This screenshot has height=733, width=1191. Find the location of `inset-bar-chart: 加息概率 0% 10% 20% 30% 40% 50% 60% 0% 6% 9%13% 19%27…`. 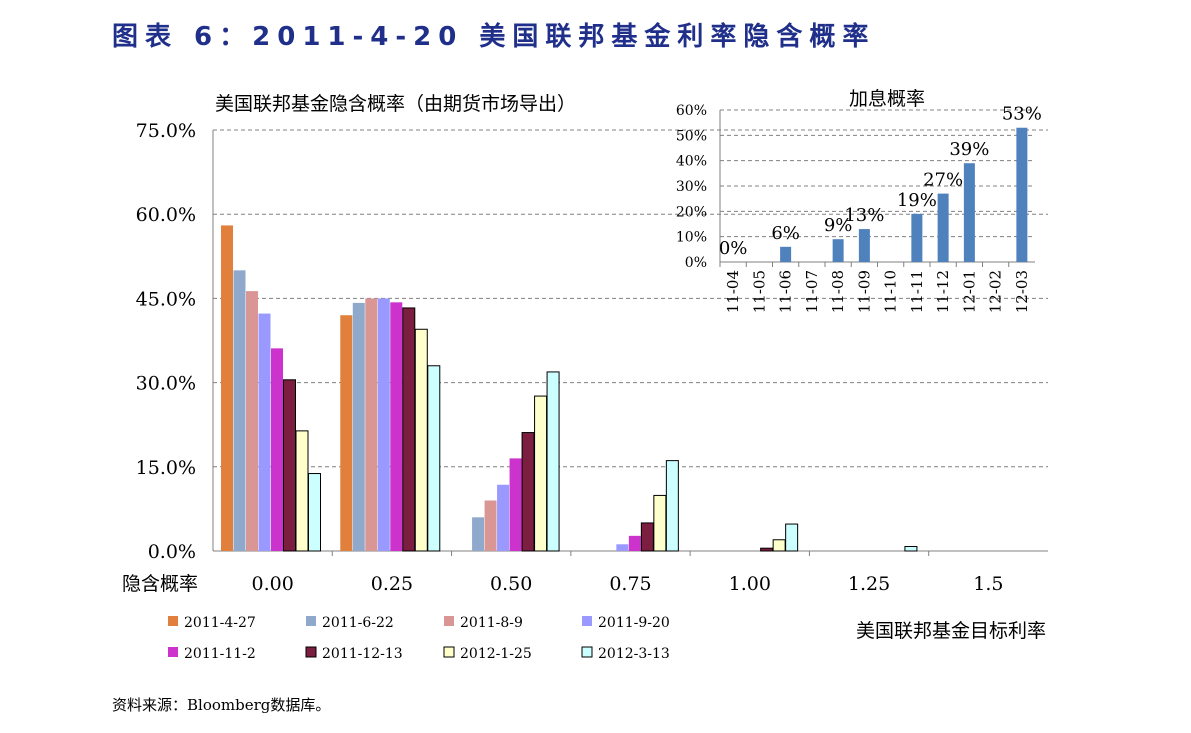

inset-bar-chart: 加息概率 0% 10% 20% 30% 40% 50% 60% 0% 6% 9%13% 19%27… is located at coordinates (859, 200).